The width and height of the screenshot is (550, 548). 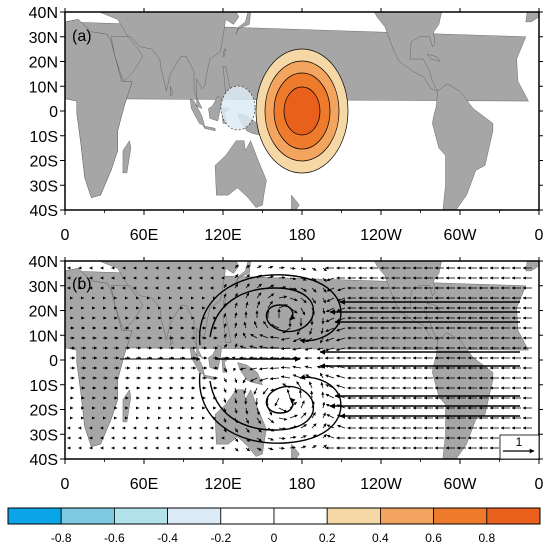 What do you see at coordinates (381, 484) in the screenshot?
I see `lon-label: 120W` at bounding box center [381, 484].